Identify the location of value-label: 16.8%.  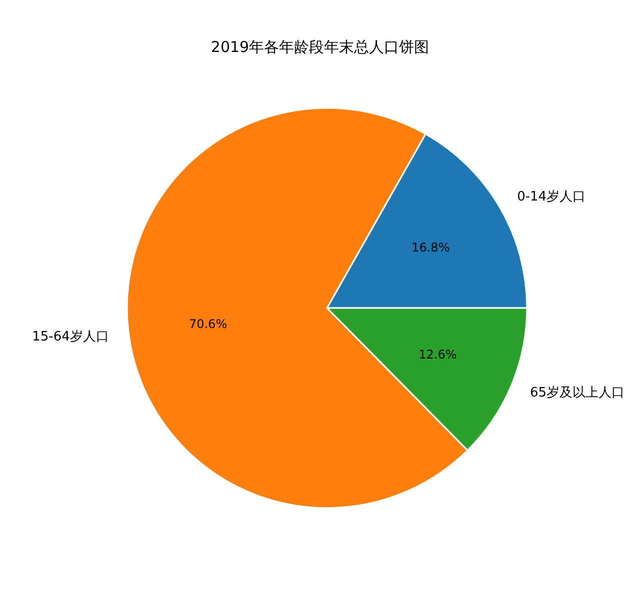
(431, 247).